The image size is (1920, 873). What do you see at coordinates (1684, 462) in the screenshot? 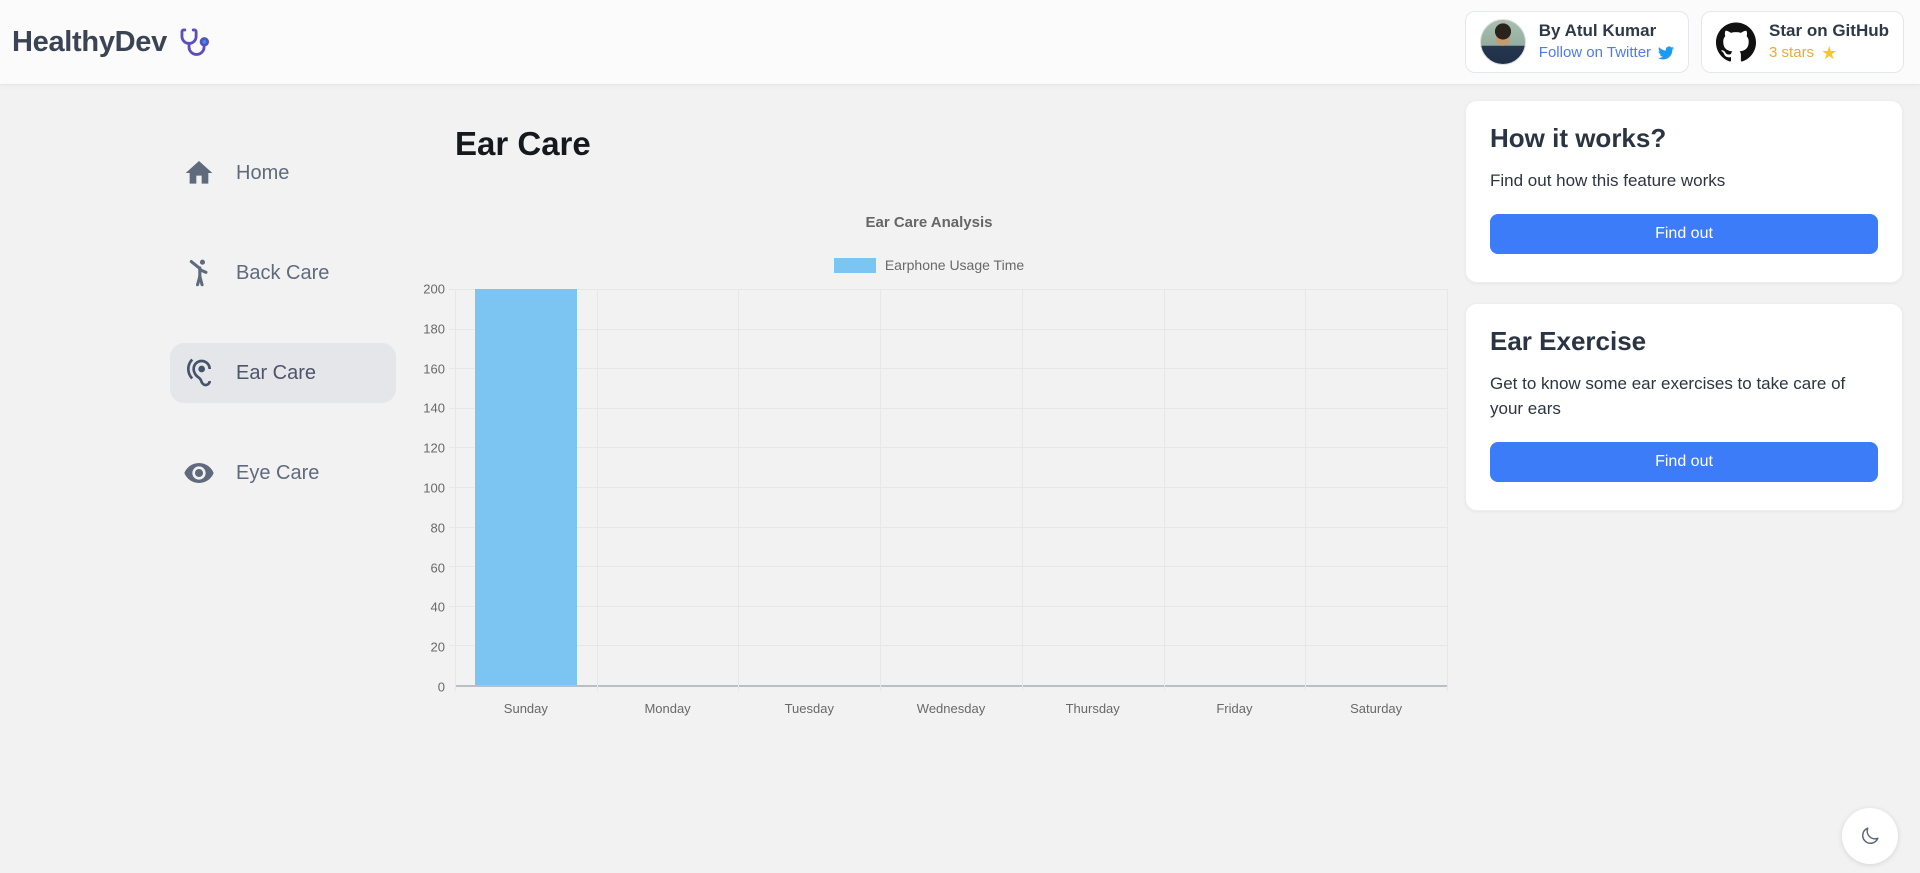
I see `find-out-button-ear-exercise: Find out` at bounding box center [1684, 462].